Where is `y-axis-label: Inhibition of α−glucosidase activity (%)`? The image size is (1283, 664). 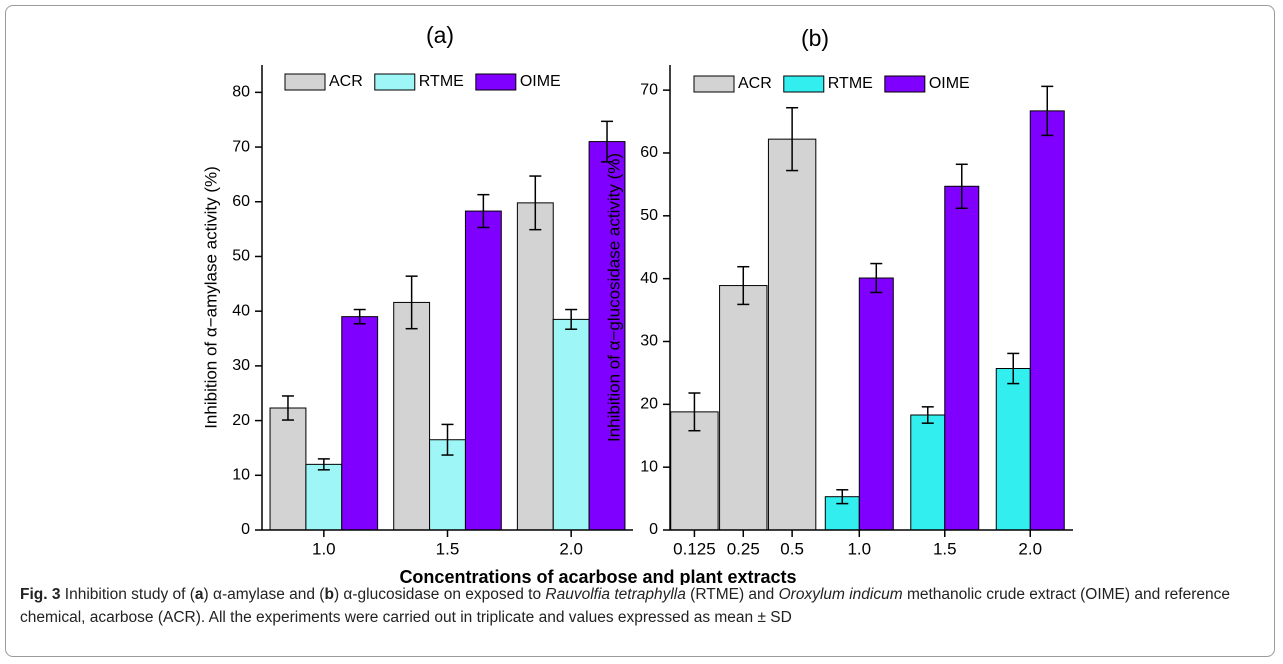
y-axis-label: Inhibition of α−glucosidase activity (%) is located at coordinates (613, 297).